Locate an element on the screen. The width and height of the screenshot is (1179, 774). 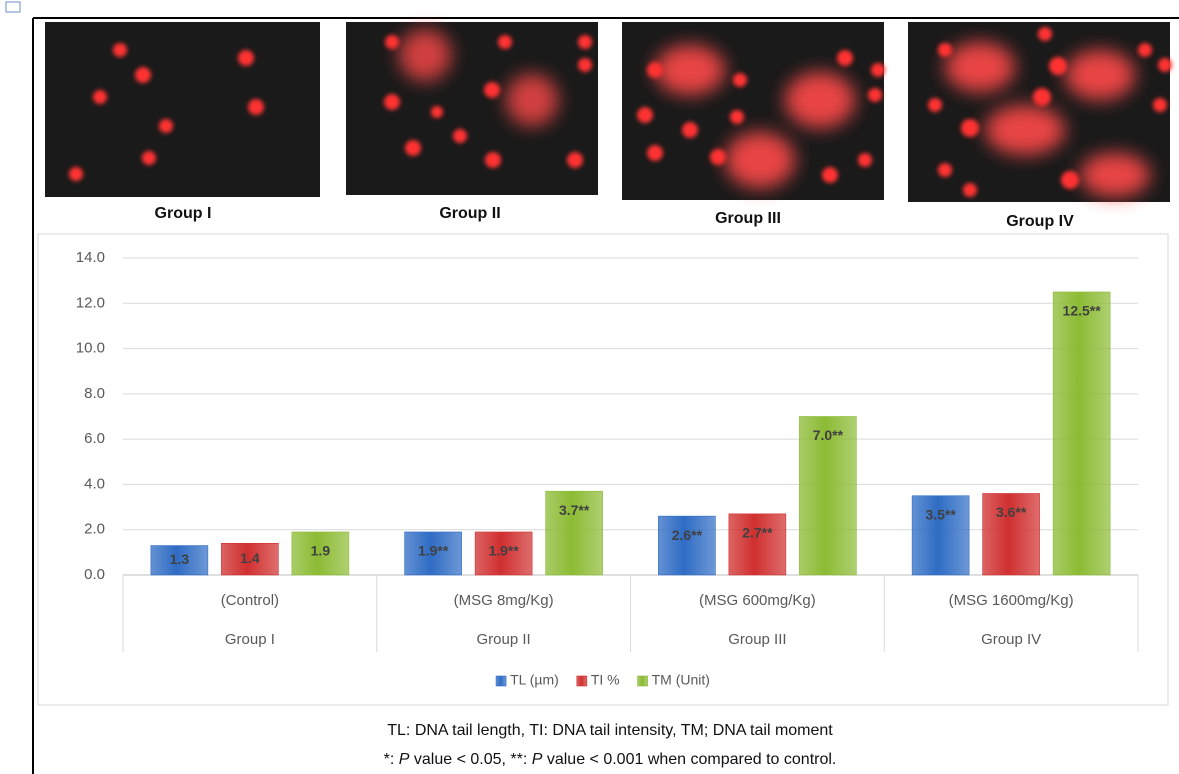
y-tick-label: 10.0 is located at coordinates (90, 348).